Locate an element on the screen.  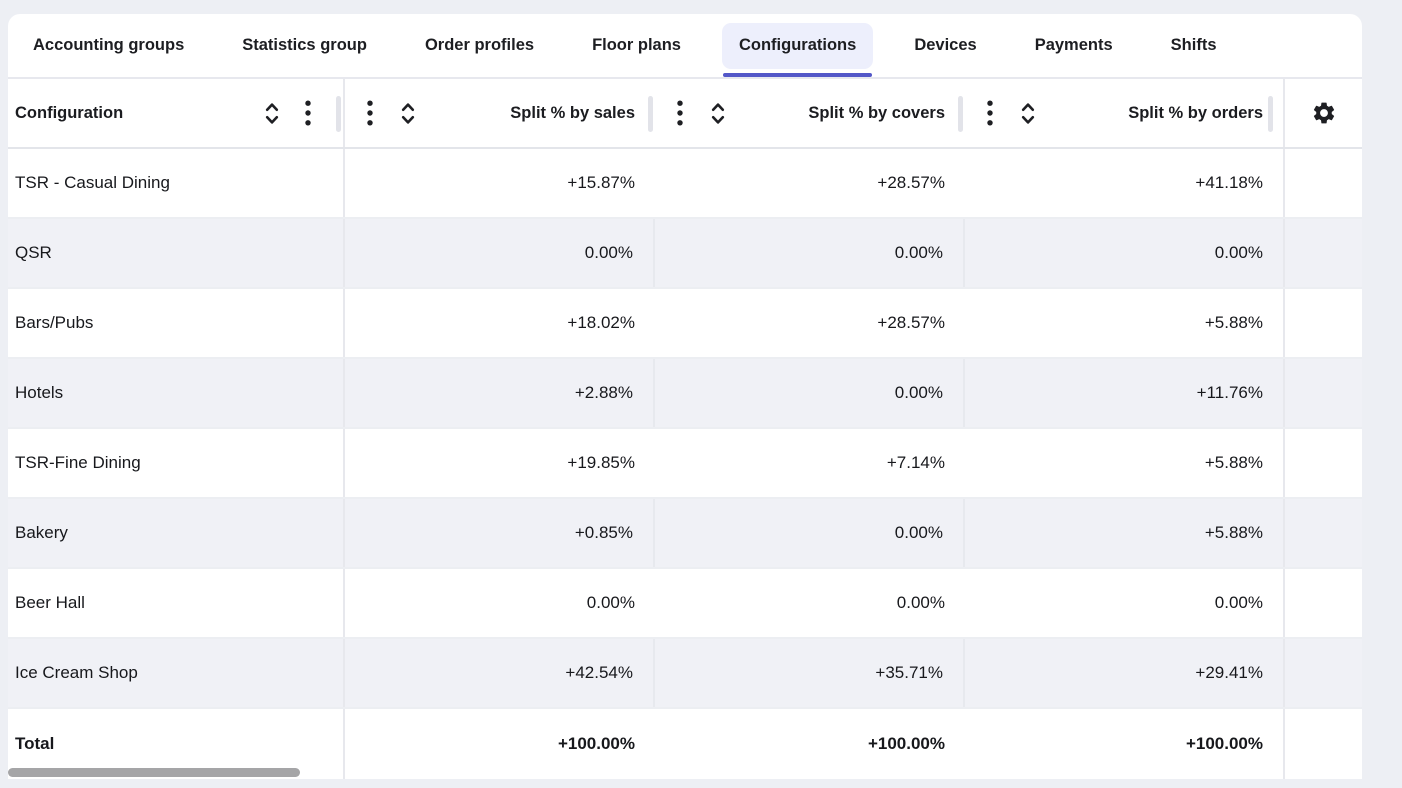
table-row-qsr: QSR 0.00% 0.00% 0.00% is located at coordinates (685, 254).